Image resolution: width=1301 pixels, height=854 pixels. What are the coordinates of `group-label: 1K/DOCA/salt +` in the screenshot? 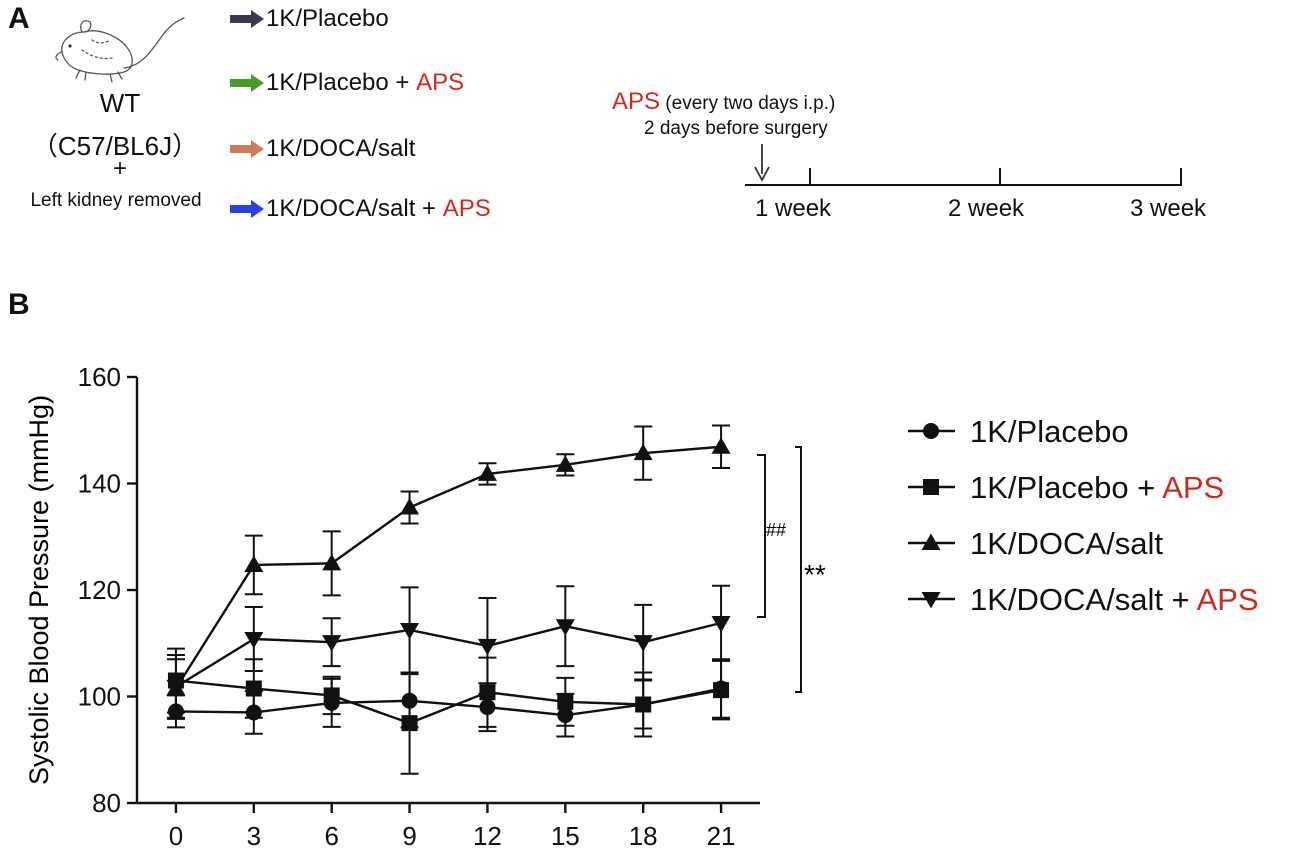 It's located at (351, 208).